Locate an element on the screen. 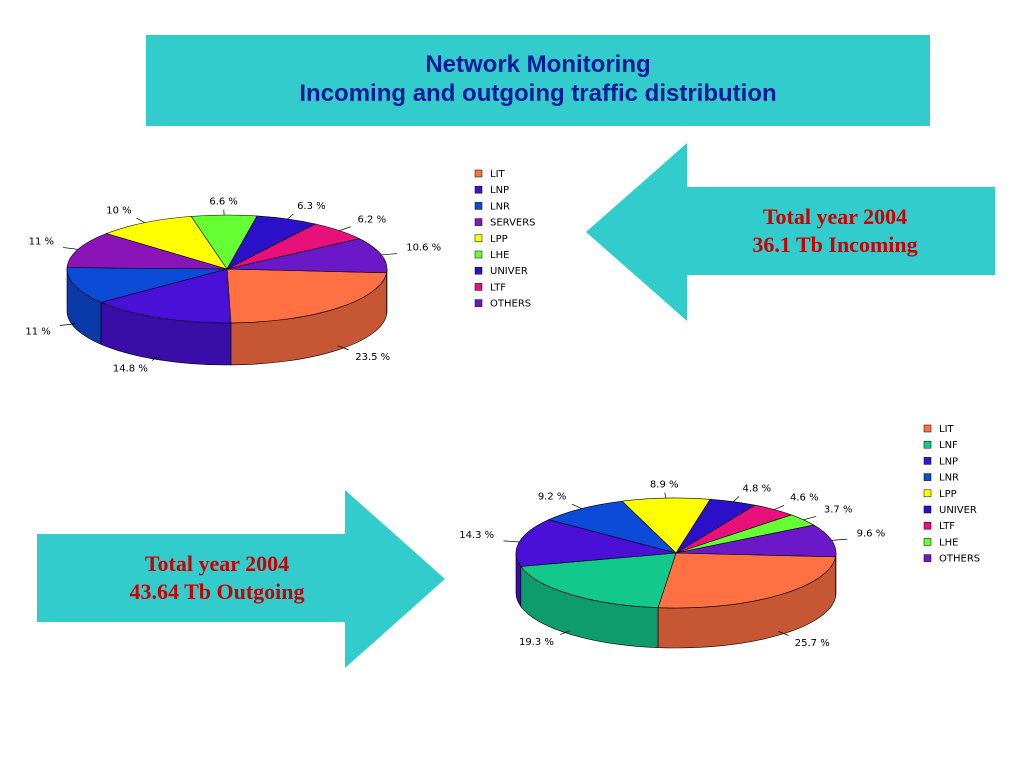  outgoing-slice-label-0: 25.7 % is located at coordinates (812, 643).